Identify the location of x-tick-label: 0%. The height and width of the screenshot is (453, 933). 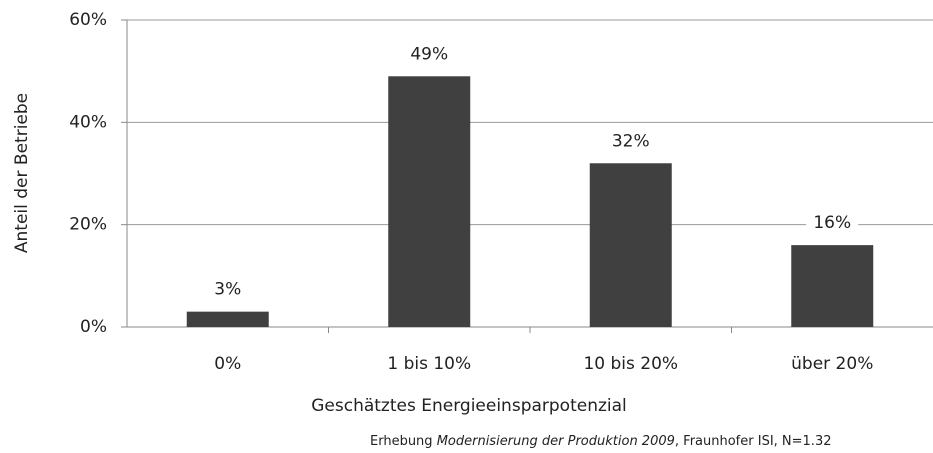
(227, 364).